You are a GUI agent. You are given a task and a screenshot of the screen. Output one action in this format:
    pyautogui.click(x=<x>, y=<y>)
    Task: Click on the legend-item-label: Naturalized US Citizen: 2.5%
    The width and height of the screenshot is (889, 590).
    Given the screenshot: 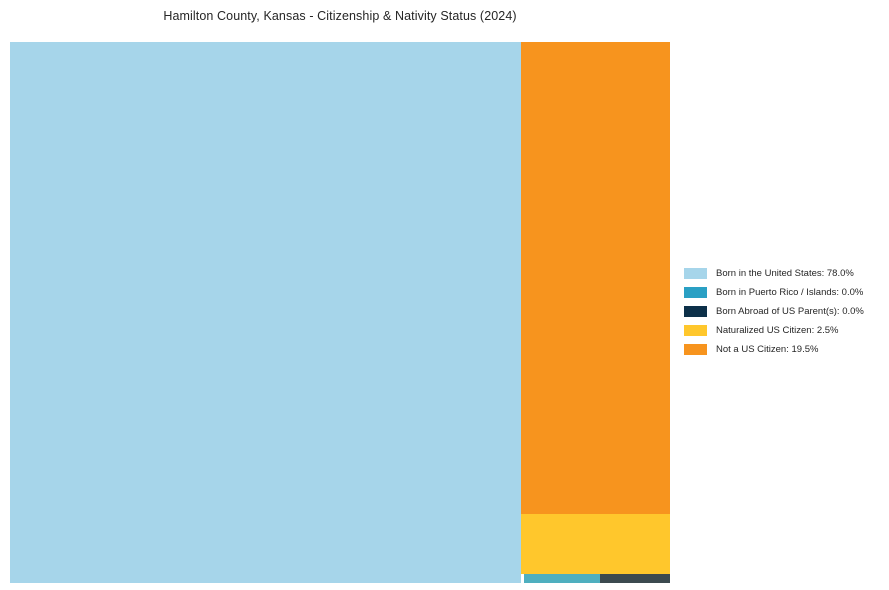 What is the action you would take?
    pyautogui.click(x=777, y=330)
    